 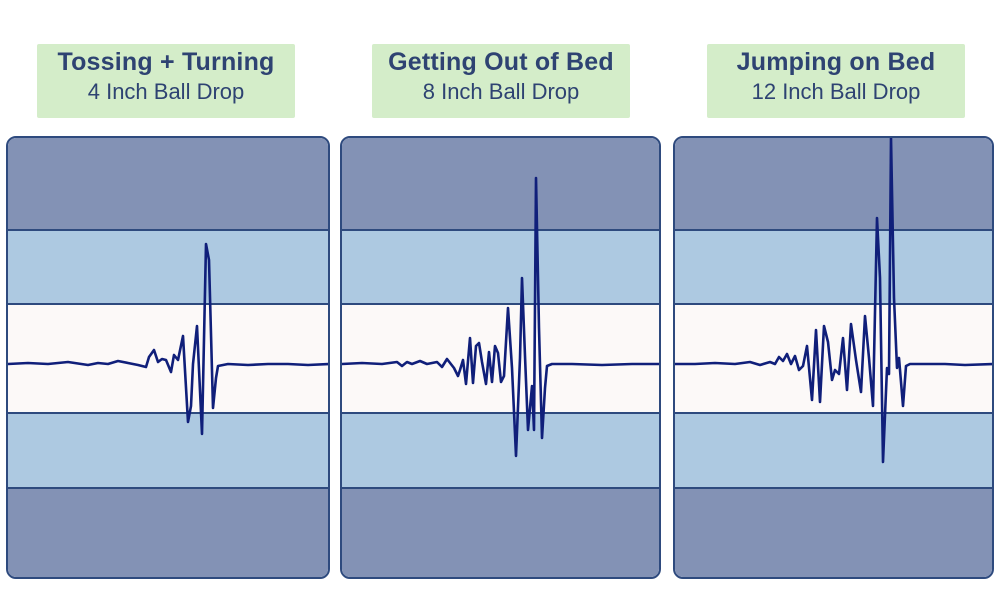 I want to click on panel-title: Jumping on Bed, so click(x=836, y=62).